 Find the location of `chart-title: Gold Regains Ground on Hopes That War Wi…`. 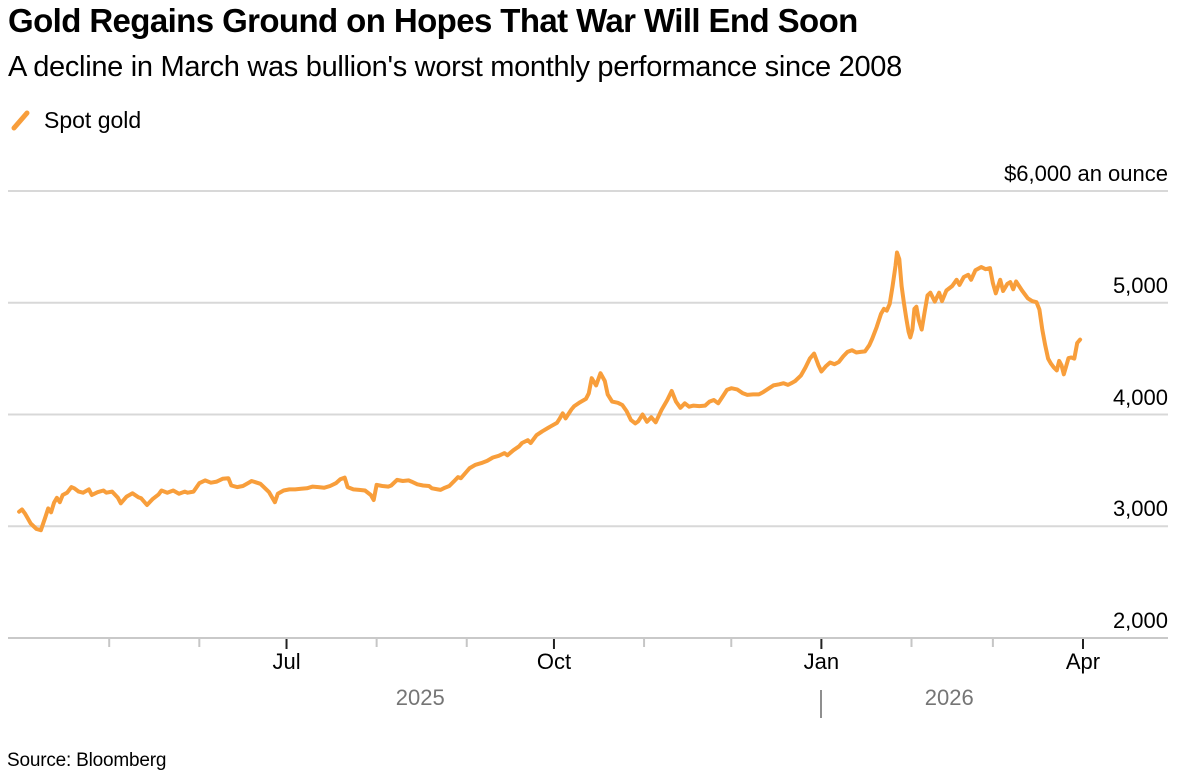

chart-title: Gold Regains Ground on Hopes That War Wi… is located at coordinates (433, 20).